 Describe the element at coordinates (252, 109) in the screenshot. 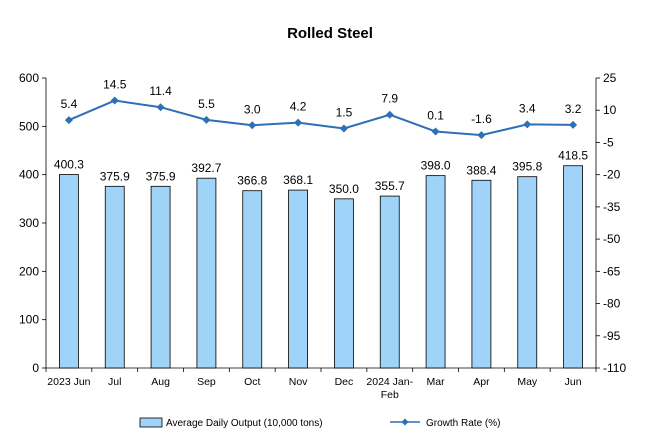

I see `line-value-label: 3.0` at that location.